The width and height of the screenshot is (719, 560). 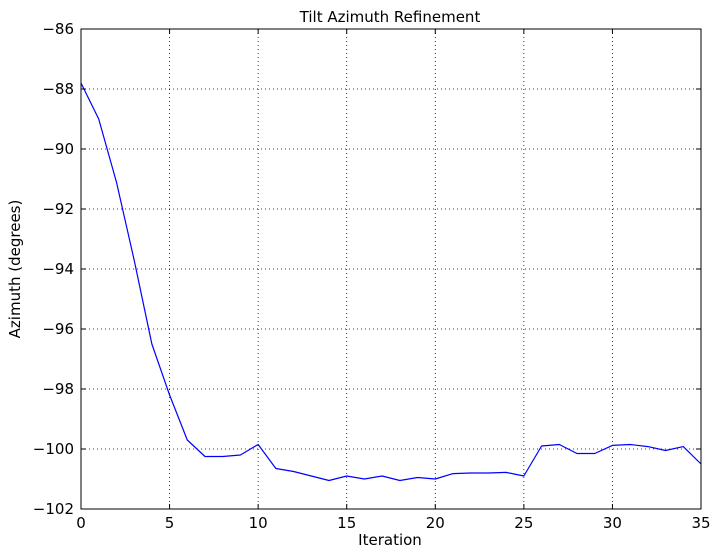 I want to click on x-tick-label: 35, so click(x=700, y=523).